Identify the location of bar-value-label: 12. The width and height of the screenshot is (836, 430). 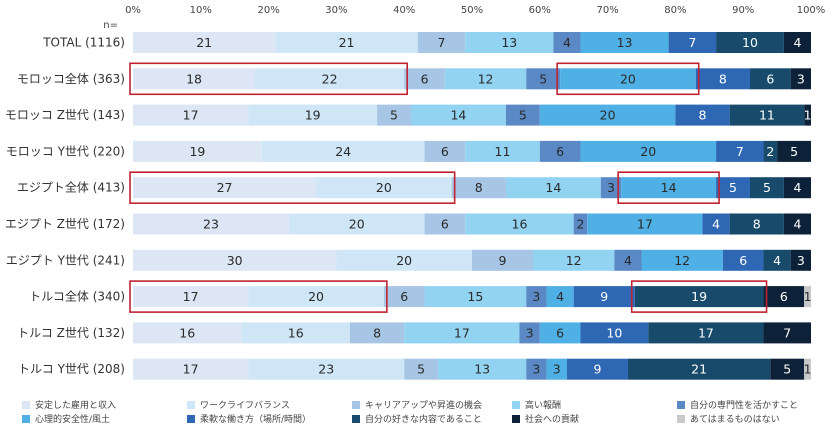
(486, 78).